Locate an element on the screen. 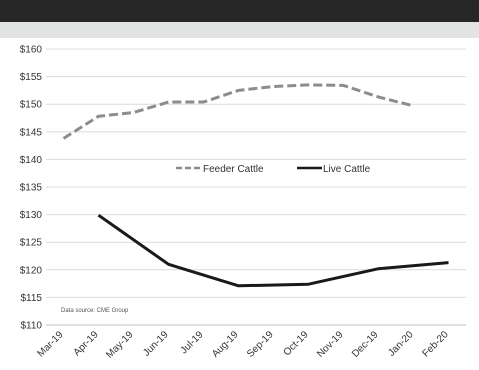 The height and width of the screenshot is (370, 479). x-tick-label: Nov-19 is located at coordinates (330, 344).